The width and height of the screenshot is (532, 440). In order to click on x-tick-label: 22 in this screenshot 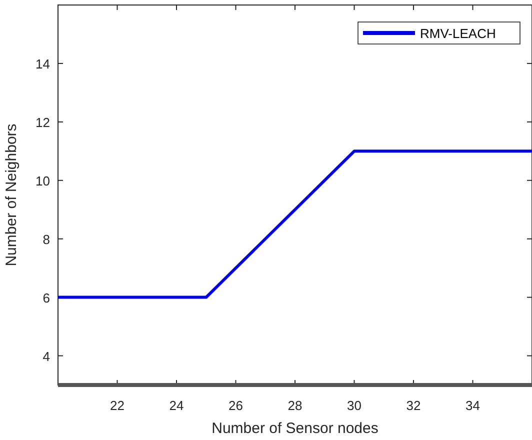, I will do `click(117, 405)`.